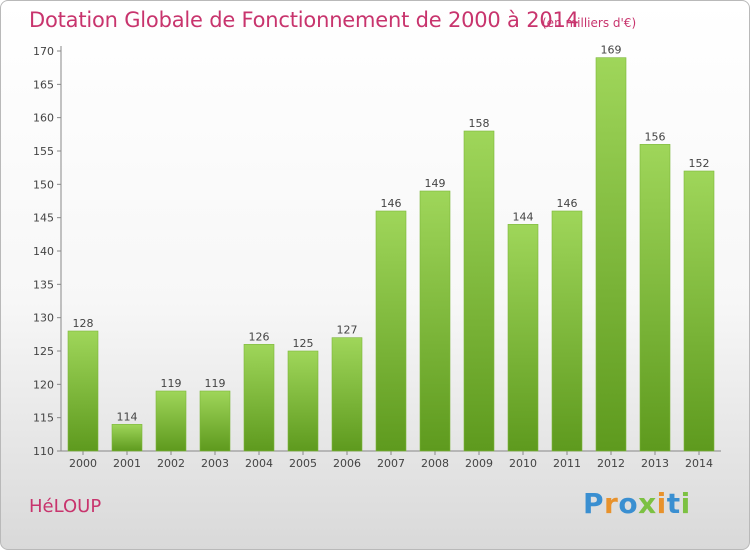 The width and height of the screenshot is (750, 550). What do you see at coordinates (523, 463) in the screenshot?
I see `x-tick-label: 2010` at bounding box center [523, 463].